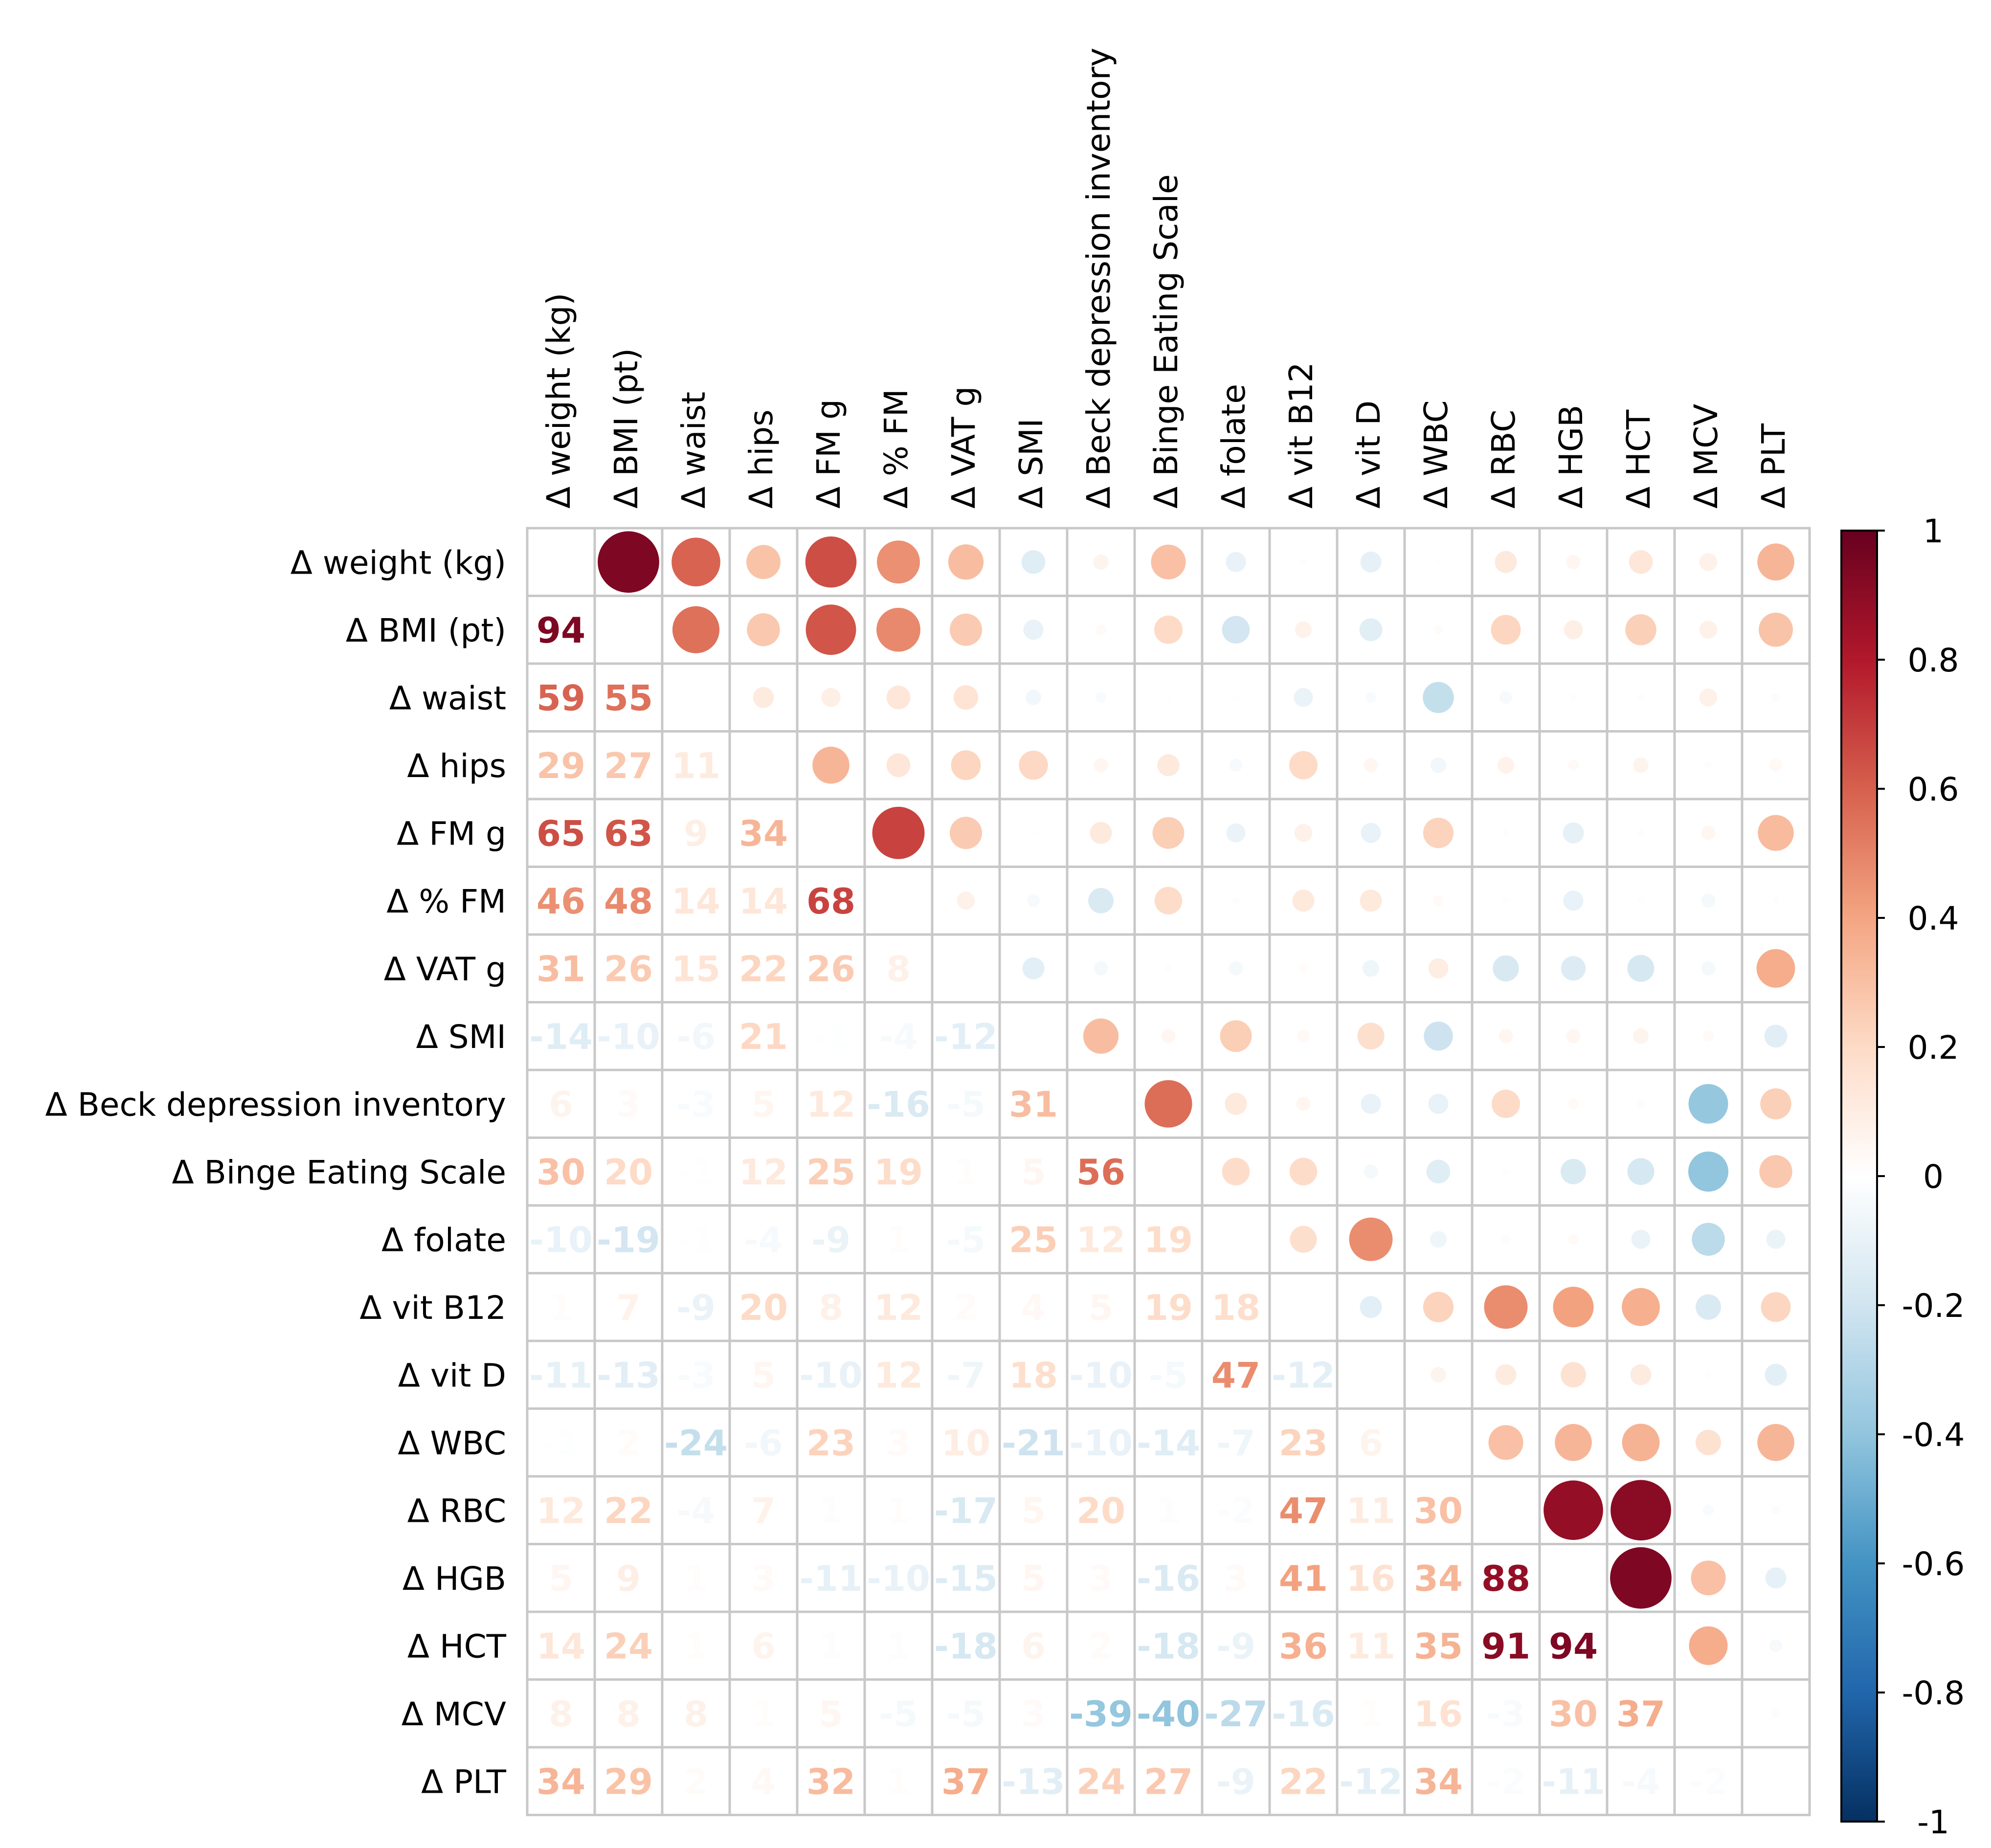  I want to click on coefficient-label: 16, so click(1438, 1714).